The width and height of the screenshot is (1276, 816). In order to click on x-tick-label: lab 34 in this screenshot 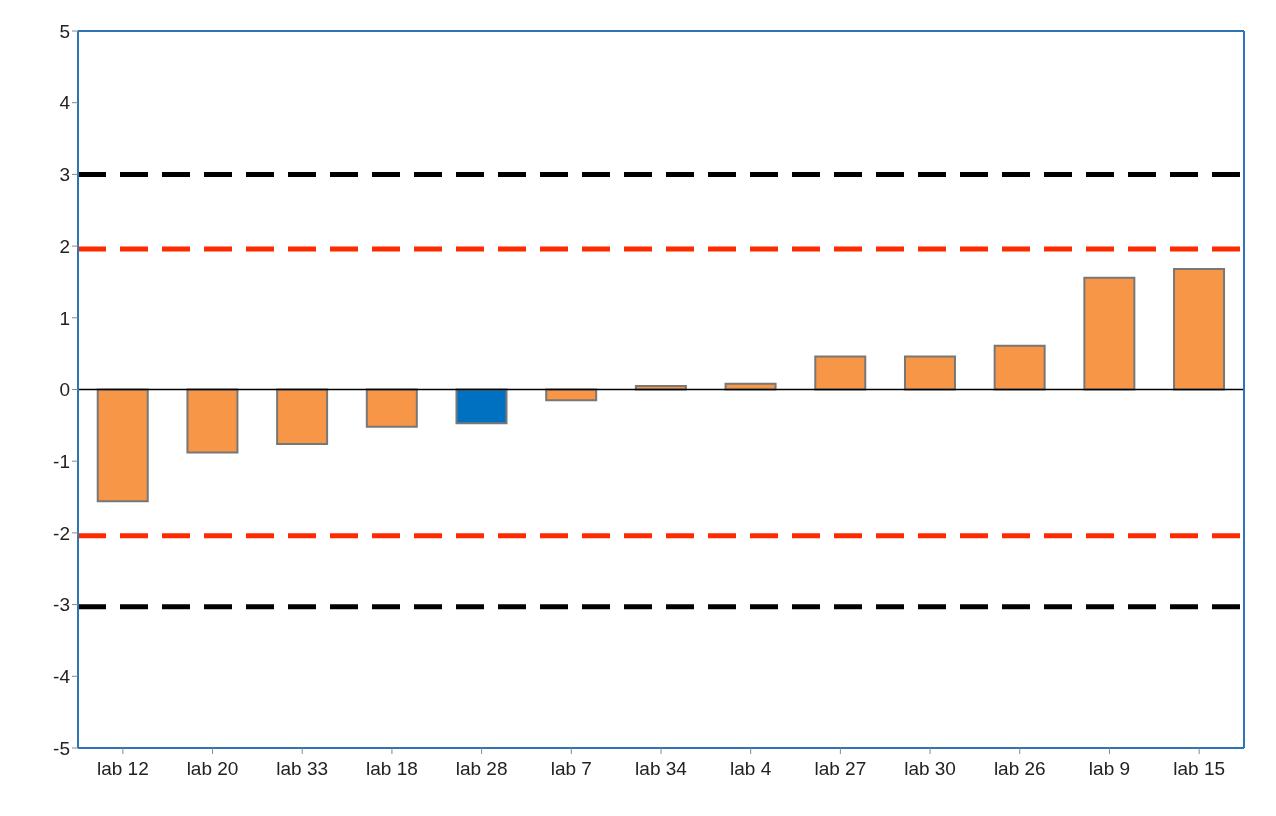, I will do `click(661, 769)`.